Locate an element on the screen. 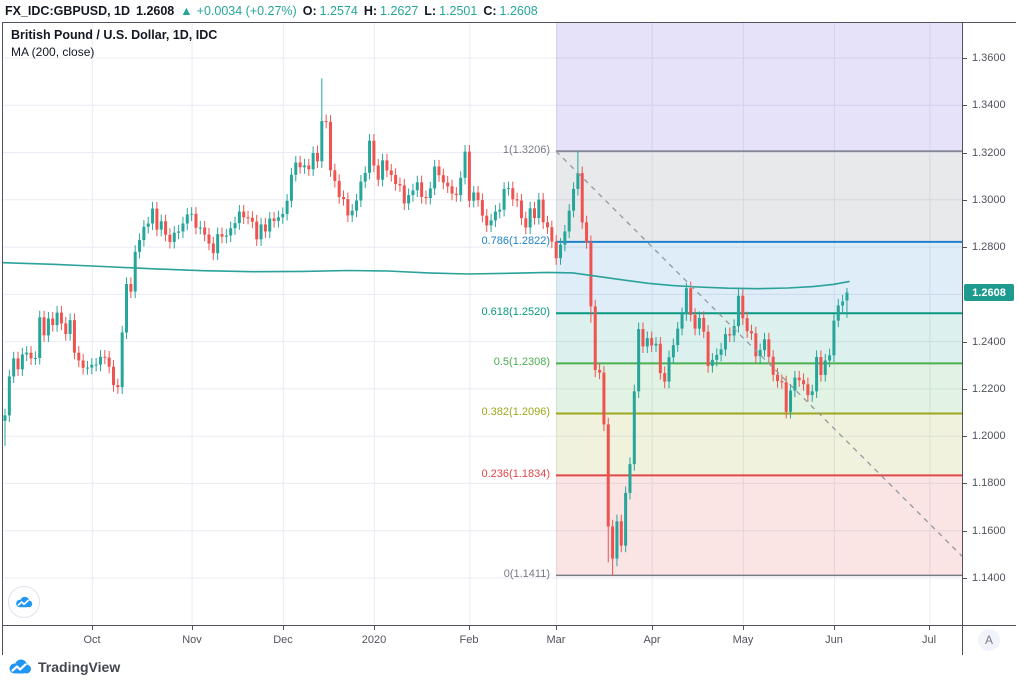  price-axis-label: 1.2800 is located at coordinates (989, 247).